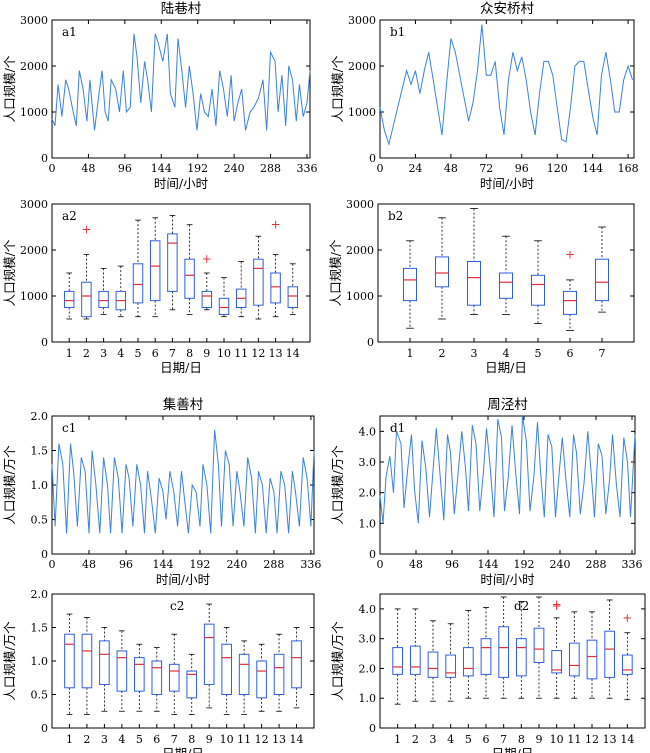 This screenshot has width=650, height=753. What do you see at coordinates (557, 739) in the screenshot?
I see `x-tick-label: 10` at bounding box center [557, 739].